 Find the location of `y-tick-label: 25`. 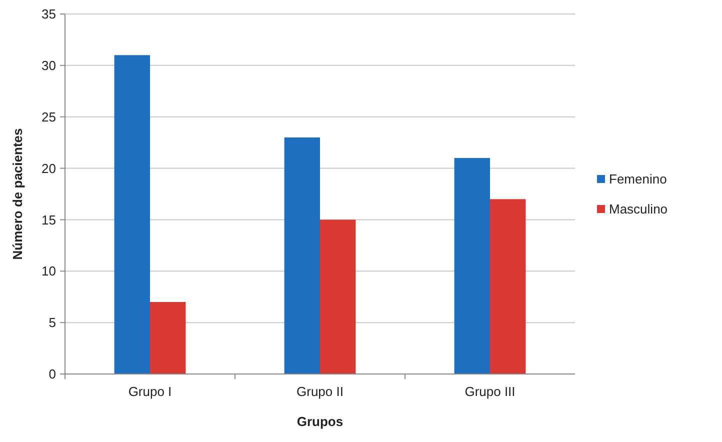

y-tick-label: 25 is located at coordinates (49, 116).